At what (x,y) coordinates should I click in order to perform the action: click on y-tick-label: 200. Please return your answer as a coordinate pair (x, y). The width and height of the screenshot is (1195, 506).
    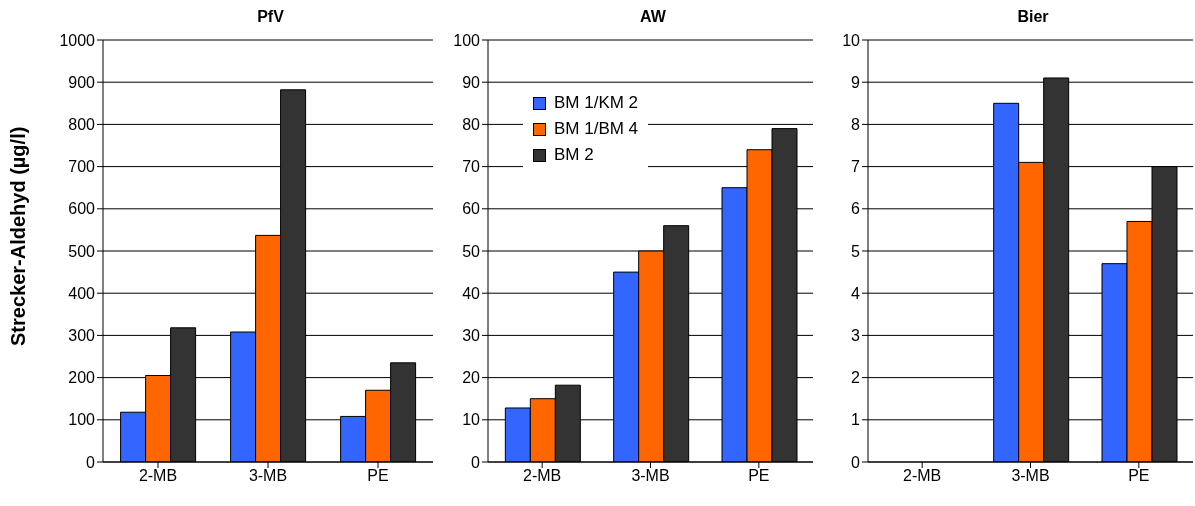
    Looking at the image, I should click on (82, 378).